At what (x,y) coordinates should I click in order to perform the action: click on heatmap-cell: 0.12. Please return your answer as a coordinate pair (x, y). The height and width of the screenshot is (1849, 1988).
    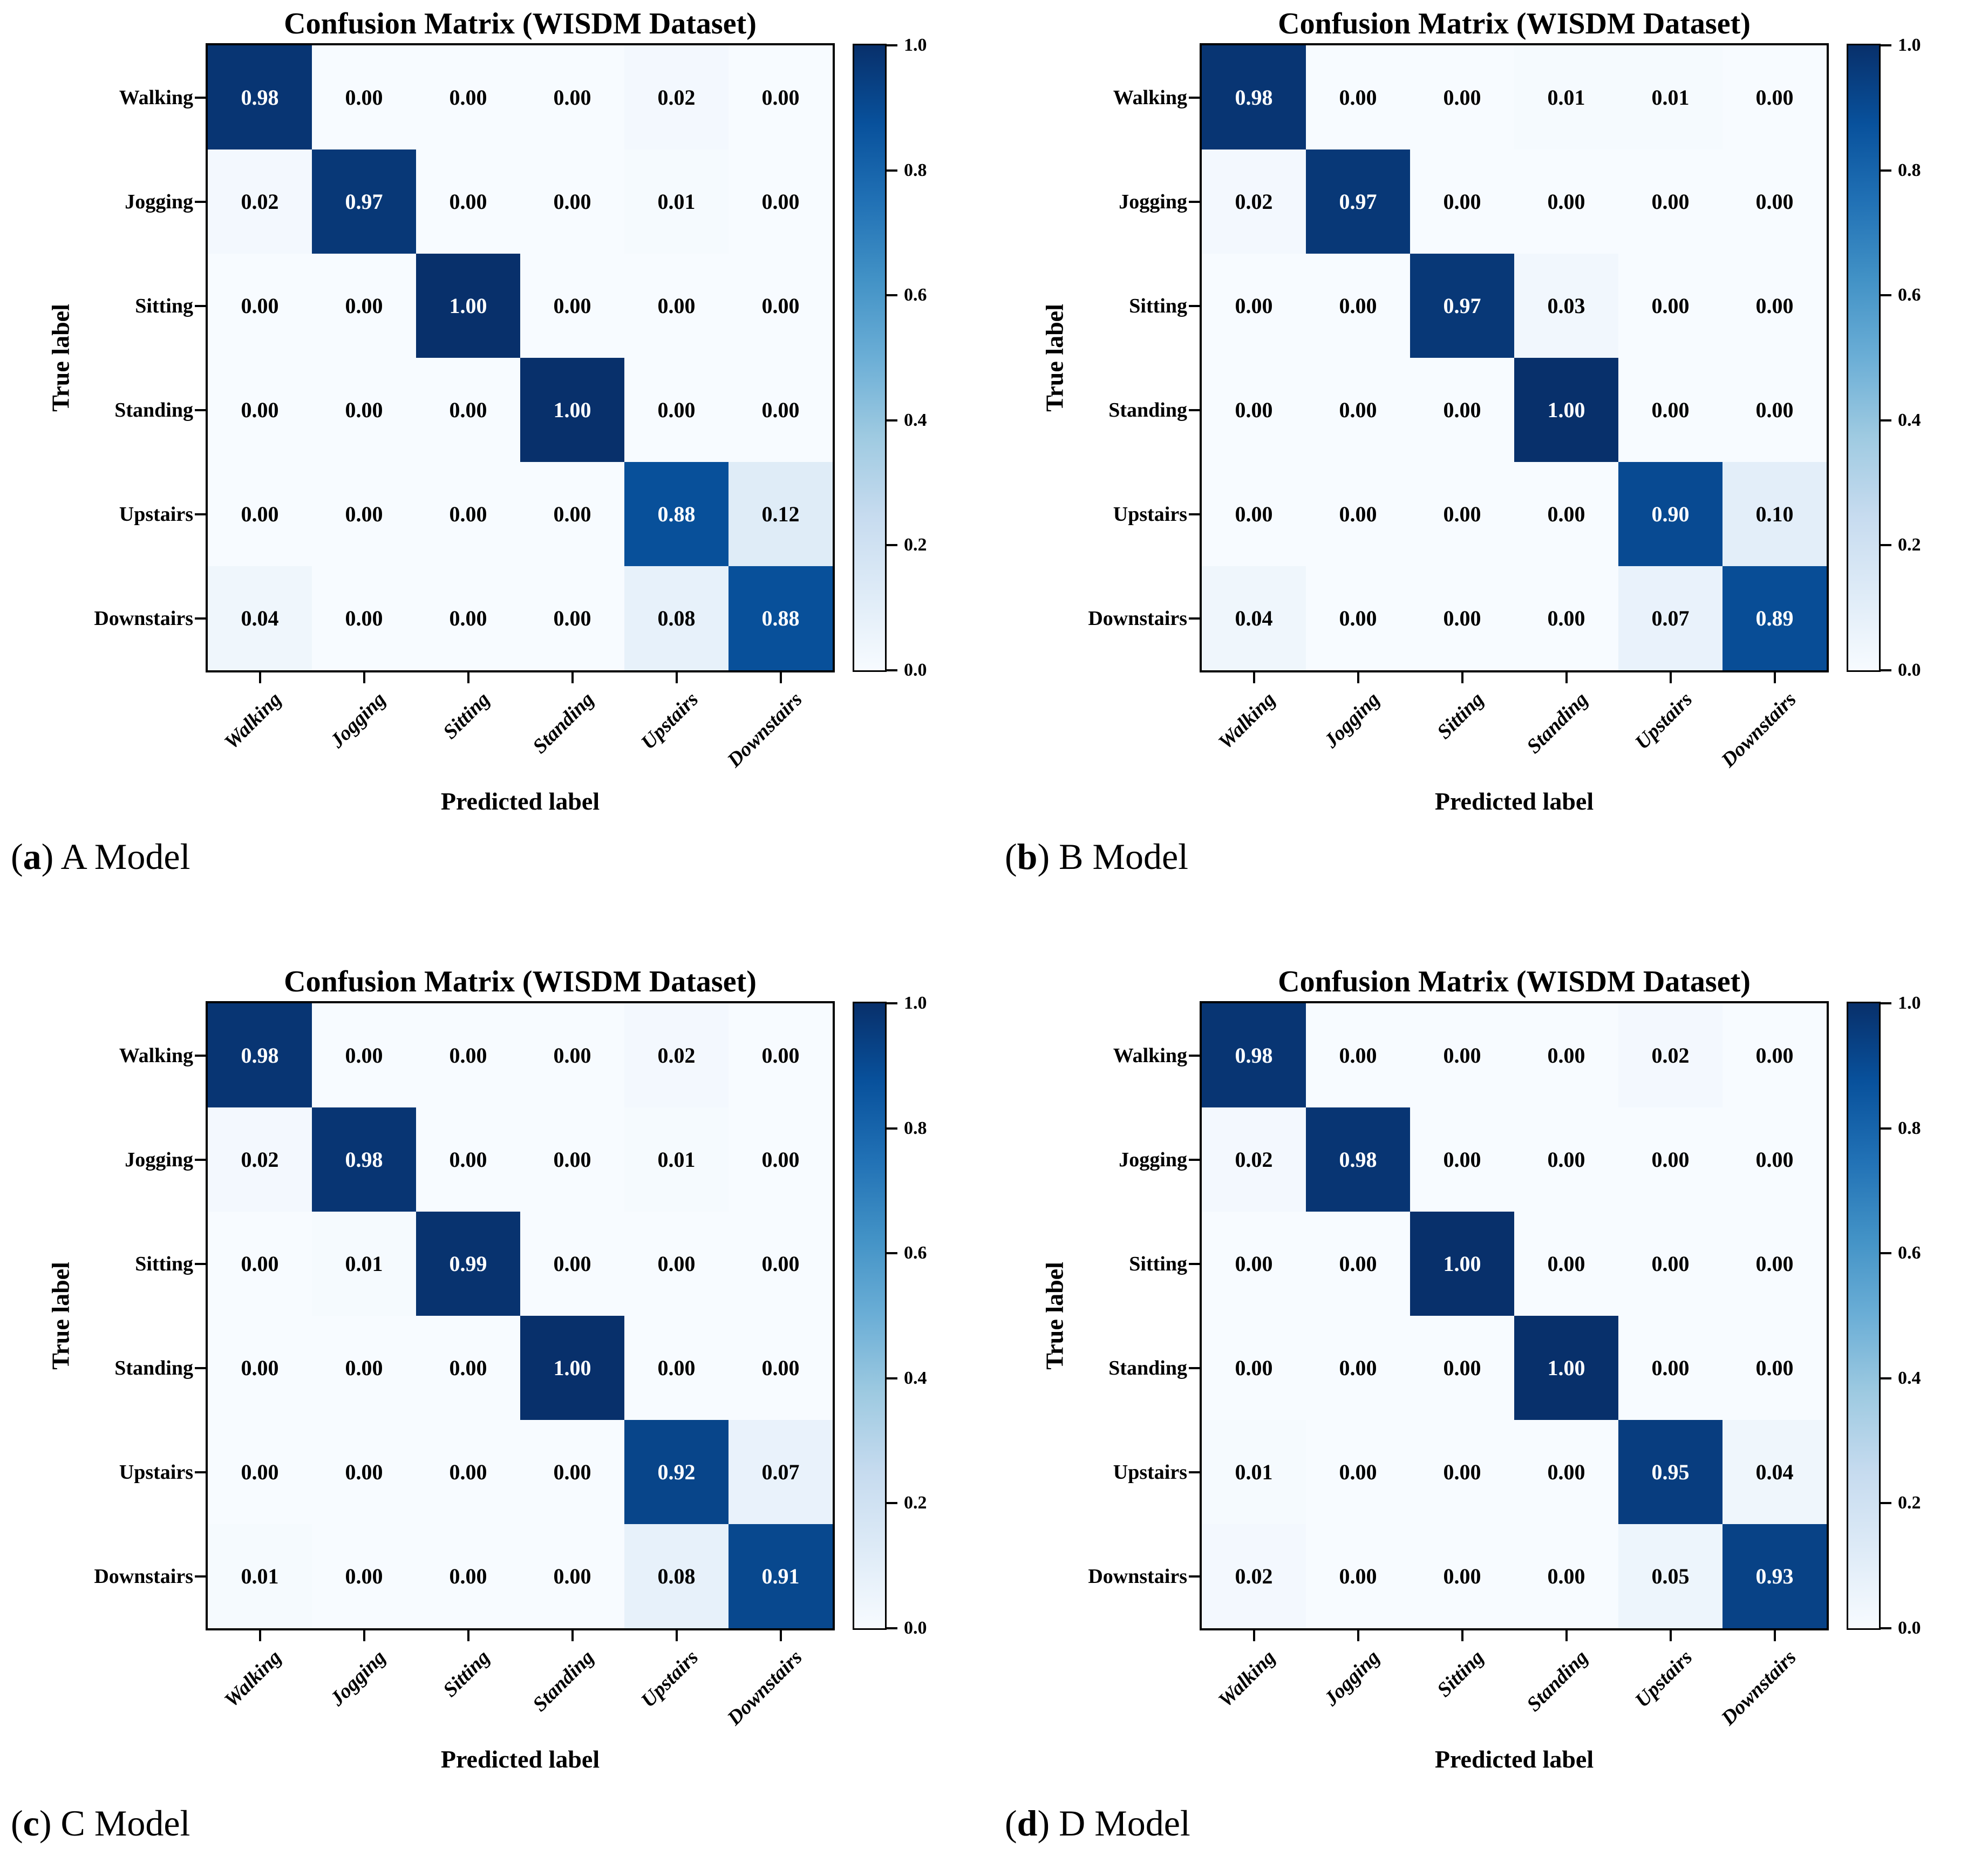
    Looking at the image, I should click on (781, 514).